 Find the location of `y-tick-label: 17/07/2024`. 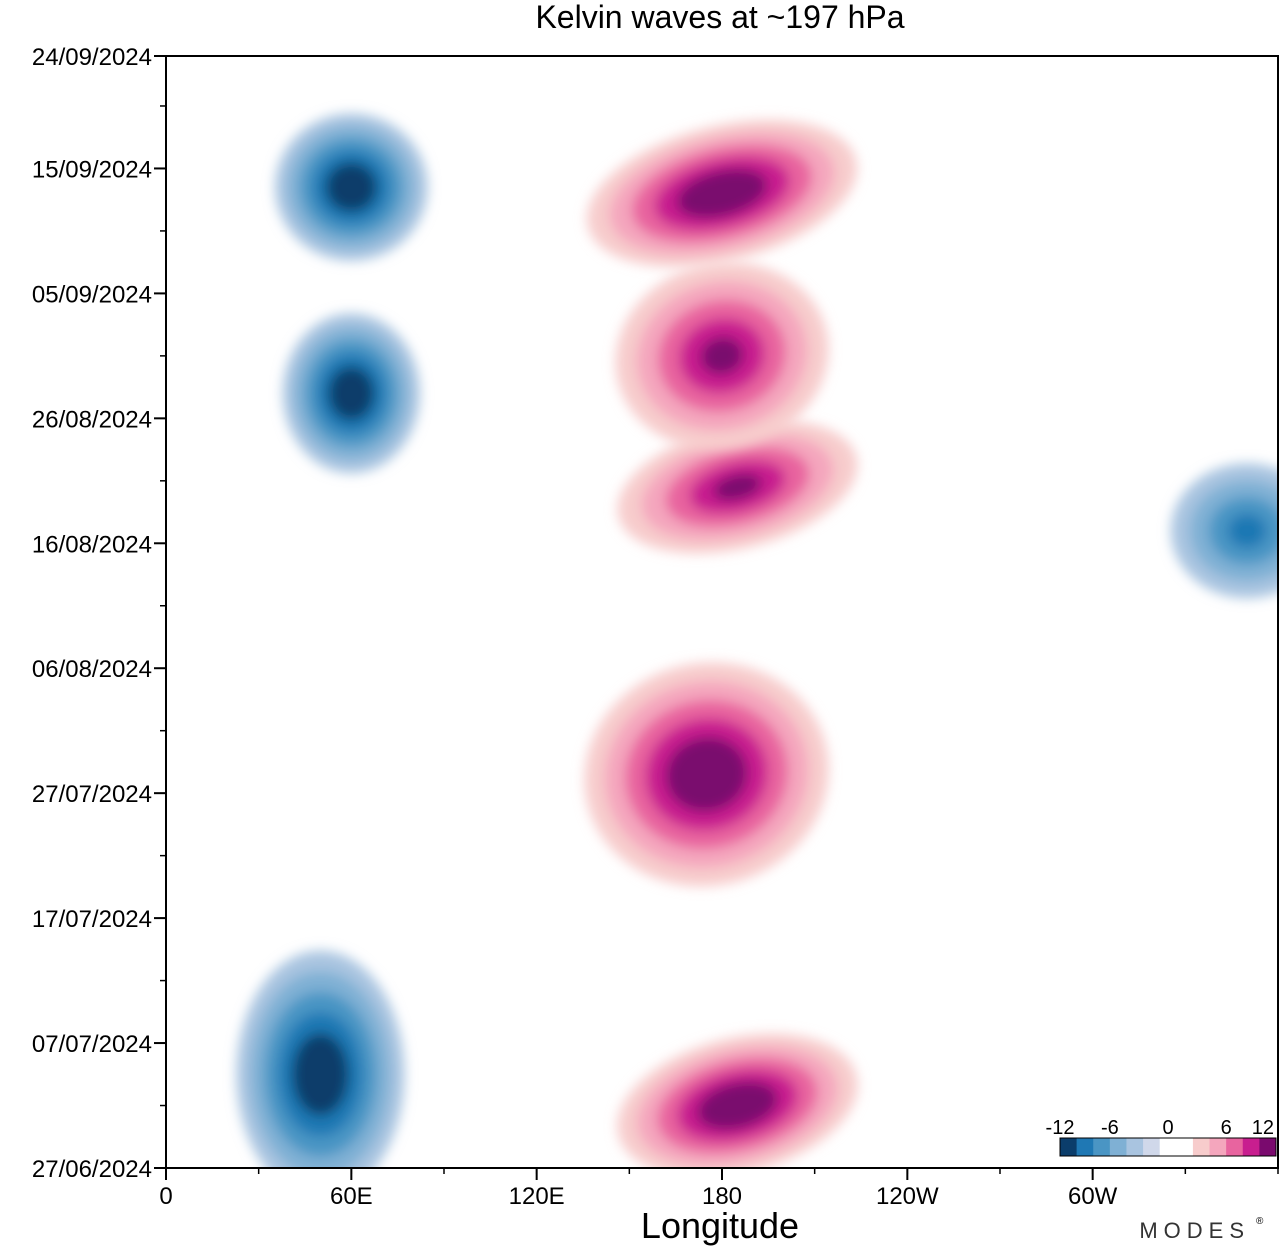

y-tick-label: 17/07/2024 is located at coordinates (92, 919).